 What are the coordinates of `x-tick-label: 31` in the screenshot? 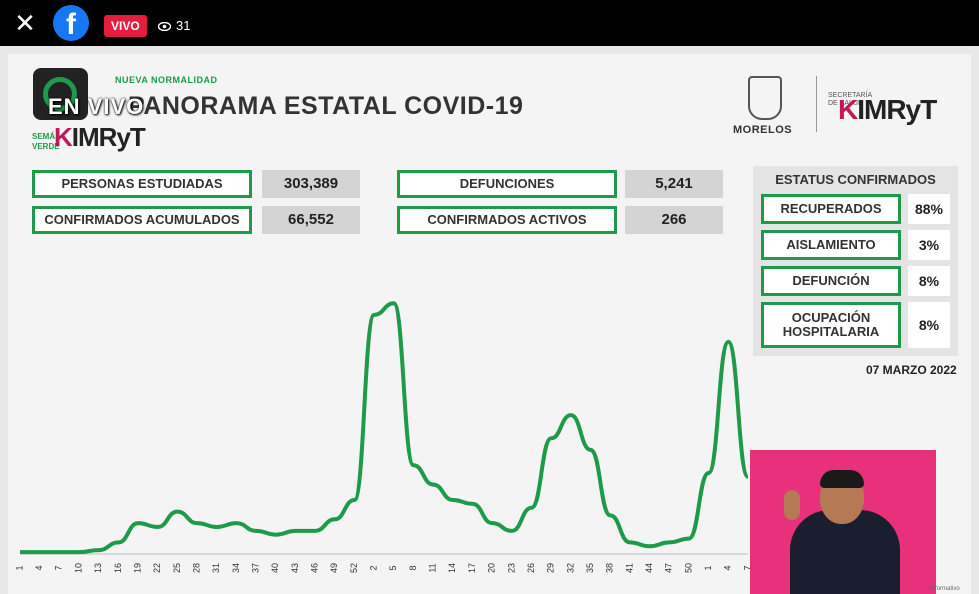 It's located at (216, 568).